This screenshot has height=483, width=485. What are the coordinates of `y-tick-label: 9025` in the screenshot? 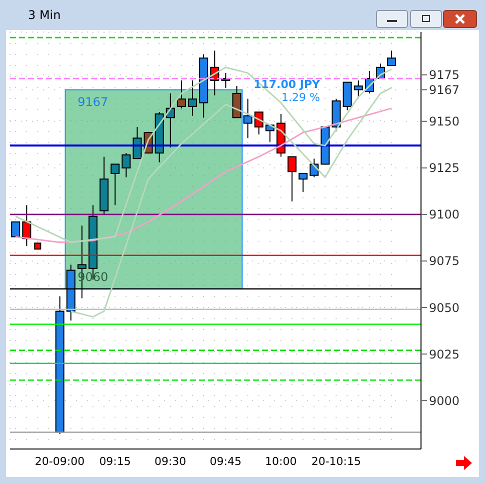 It's located at (444, 354).